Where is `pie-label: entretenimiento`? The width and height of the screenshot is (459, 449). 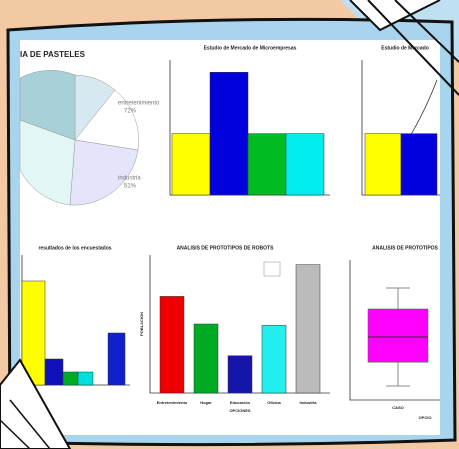 pie-label: entretenimiento is located at coordinates (139, 104).